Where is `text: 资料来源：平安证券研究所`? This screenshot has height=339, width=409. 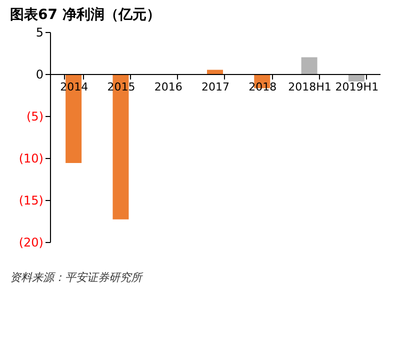 text: 资料来源：平安证券研究所 is located at coordinates (77, 277).